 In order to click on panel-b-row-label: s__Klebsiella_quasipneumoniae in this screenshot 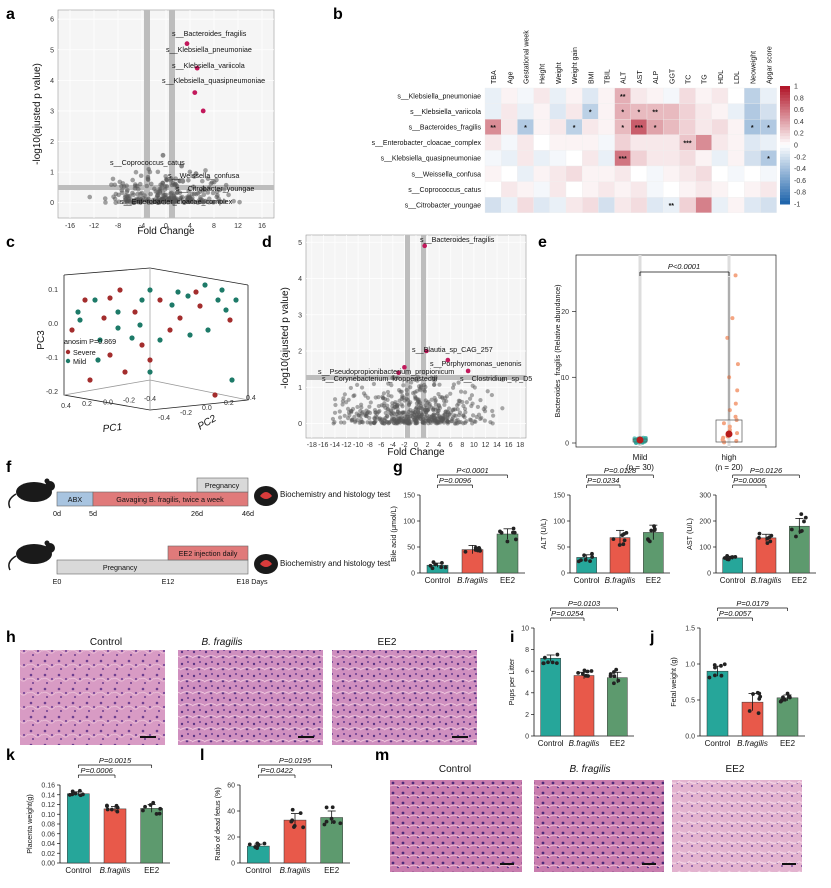, I will do `click(431, 159)`.